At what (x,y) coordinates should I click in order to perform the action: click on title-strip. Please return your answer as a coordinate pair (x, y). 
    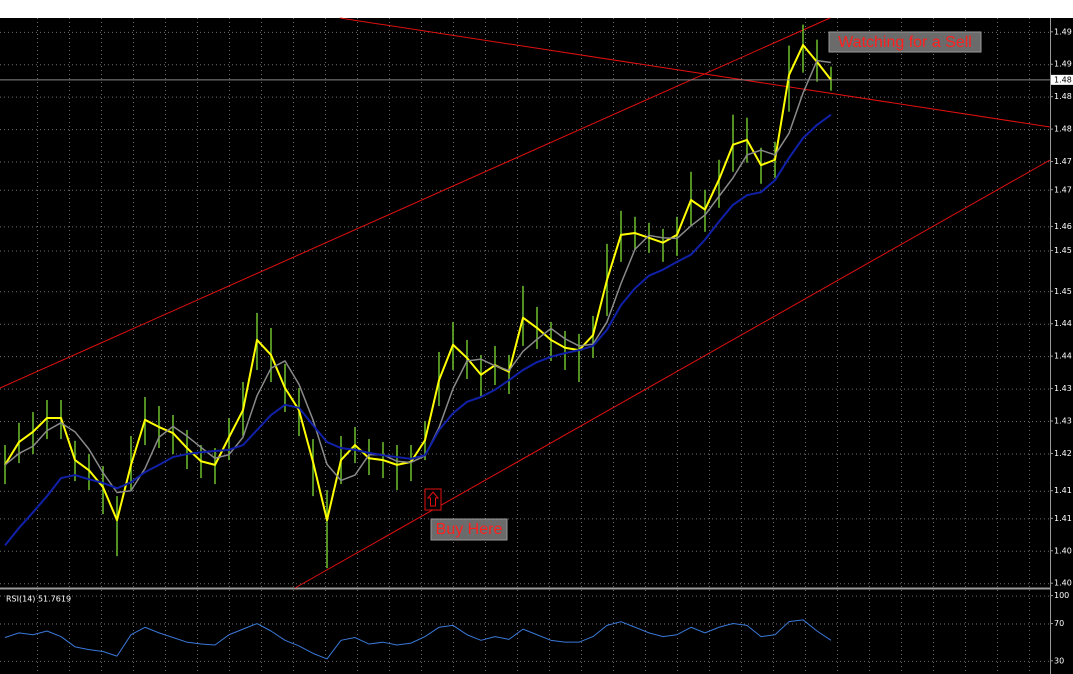
    Looking at the image, I should click on (536, 9).